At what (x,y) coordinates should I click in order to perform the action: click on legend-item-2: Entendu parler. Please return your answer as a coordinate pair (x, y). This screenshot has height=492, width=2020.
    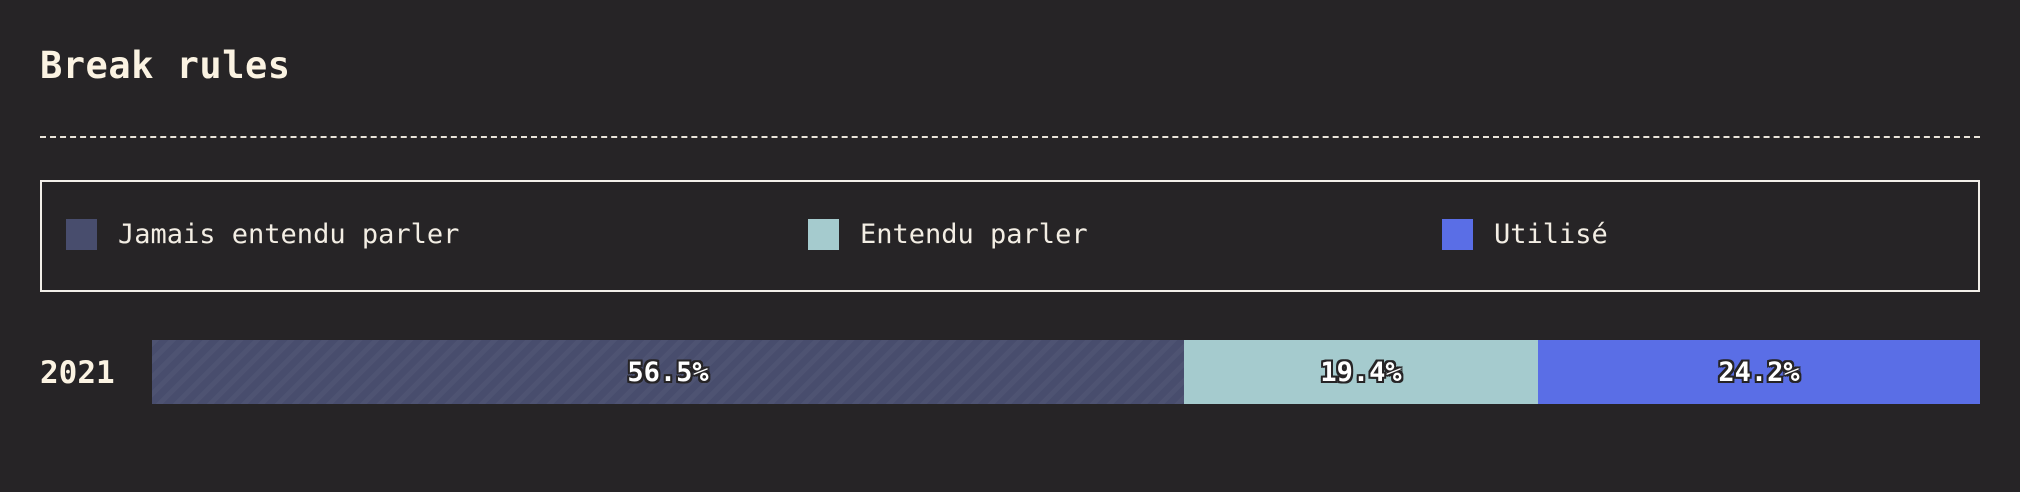
    Looking at the image, I should click on (948, 234).